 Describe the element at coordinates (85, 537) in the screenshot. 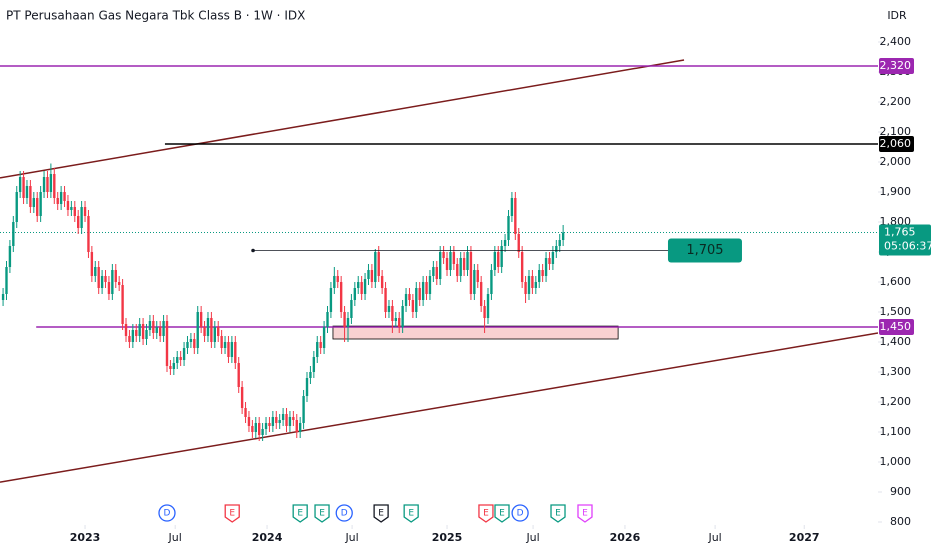

I see `x-tick-label: 2023` at that location.